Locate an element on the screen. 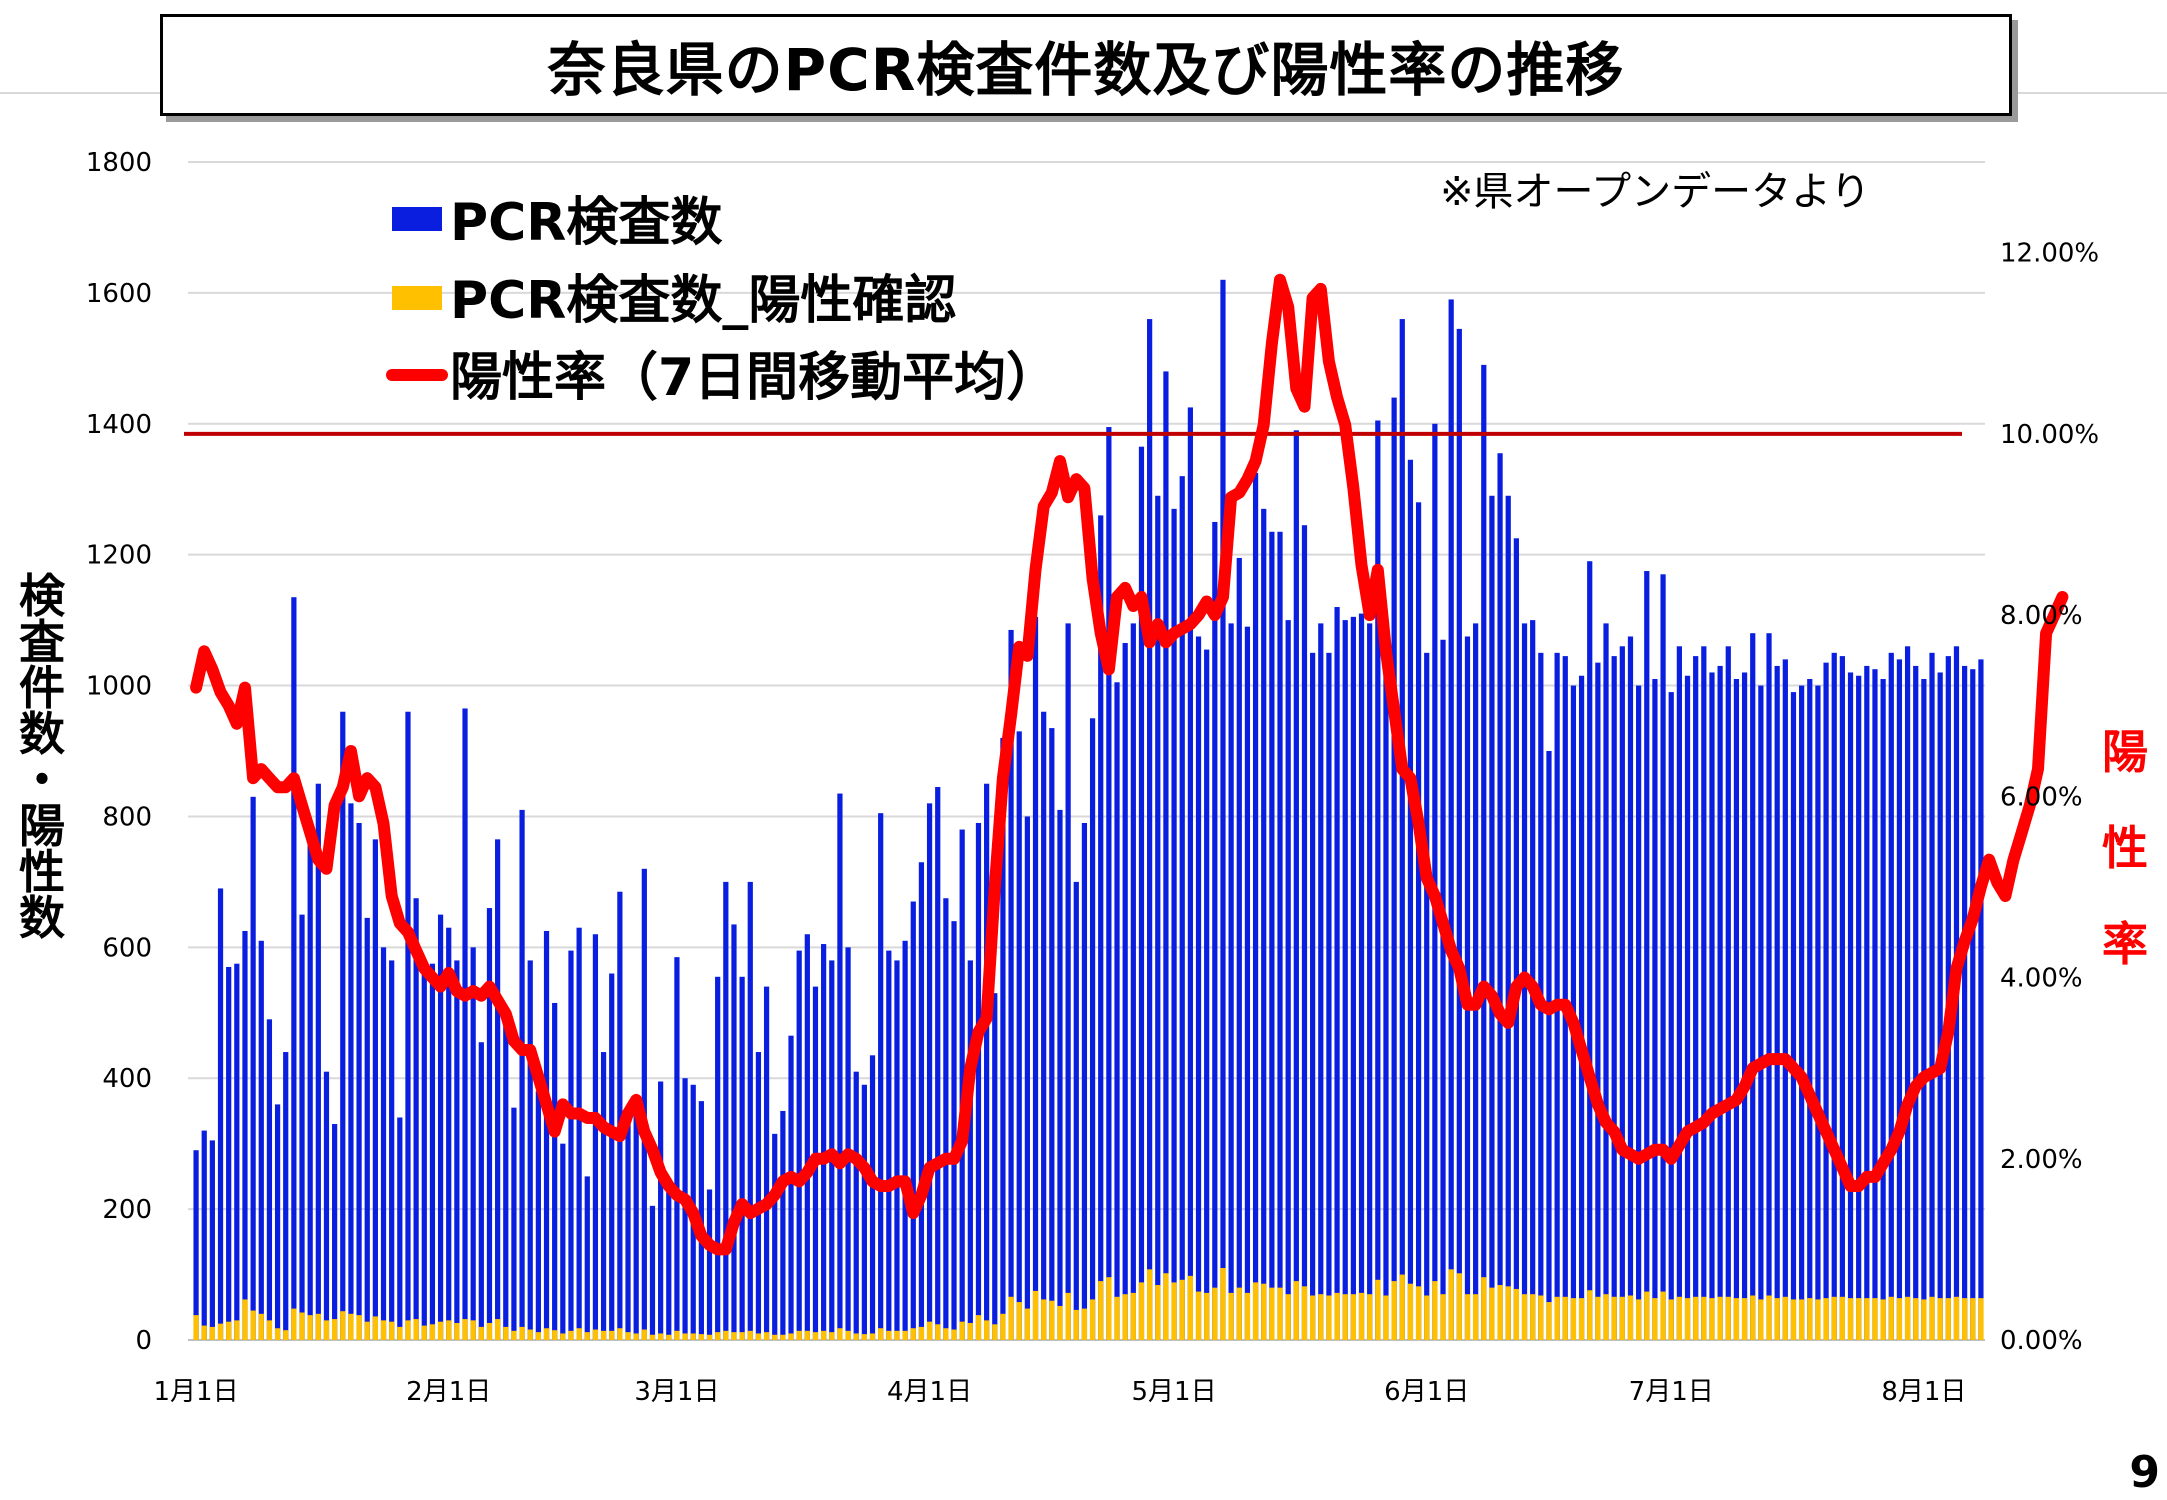 The width and height of the screenshot is (2167, 1500). x-axis-ticks: 1月1日 2月1日 3月1日 4月1日 5月1日 6月1日 7月1日 8月1日 is located at coordinates (1060, 1392).